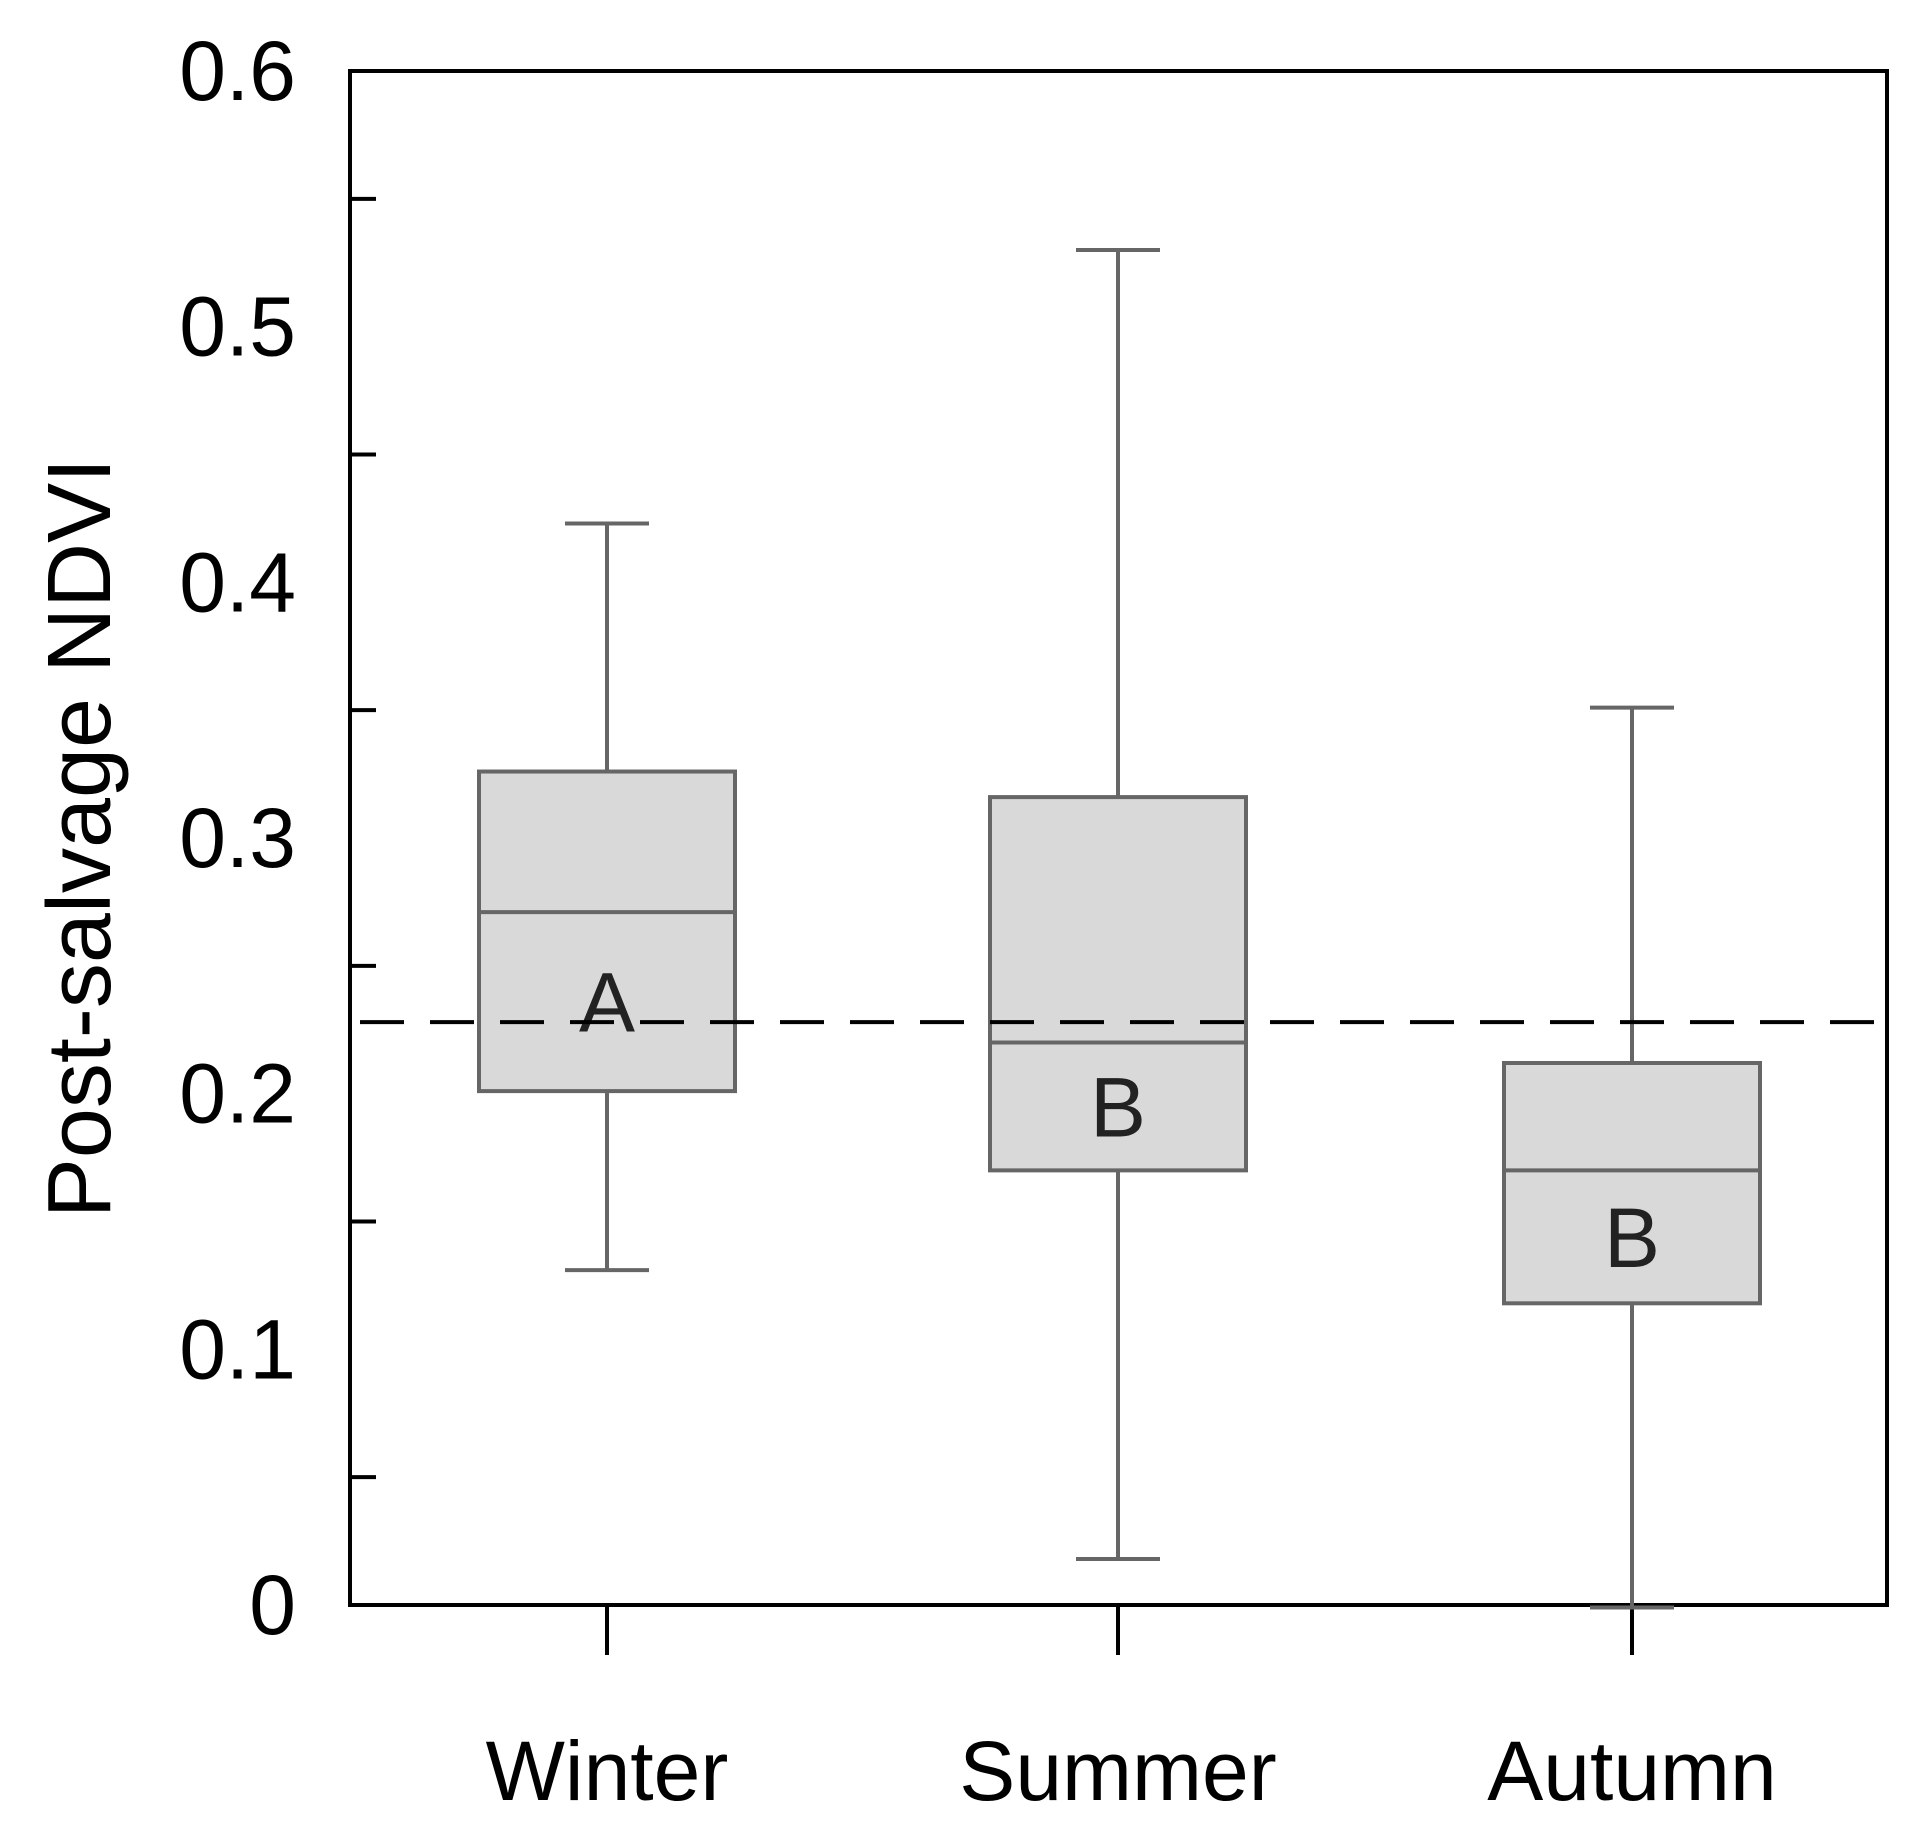 This screenshot has height=1834, width=1914. What do you see at coordinates (237, 582) in the screenshot?
I see `y-tick-label: 0.4` at bounding box center [237, 582].